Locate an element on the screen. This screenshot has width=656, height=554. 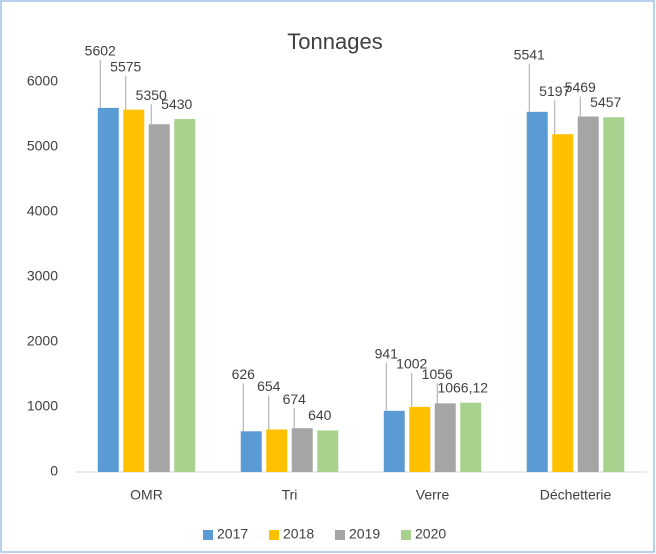
data-label: 941 is located at coordinates (387, 354).